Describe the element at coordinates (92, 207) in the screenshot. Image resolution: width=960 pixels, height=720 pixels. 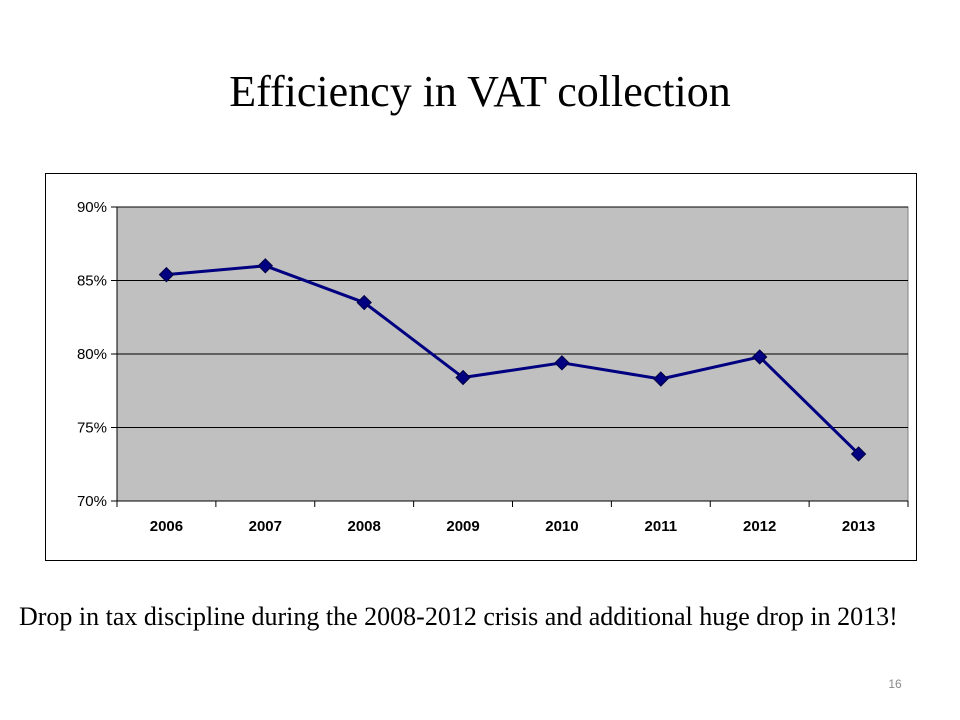
I see `y-tick-label: 90%` at that location.